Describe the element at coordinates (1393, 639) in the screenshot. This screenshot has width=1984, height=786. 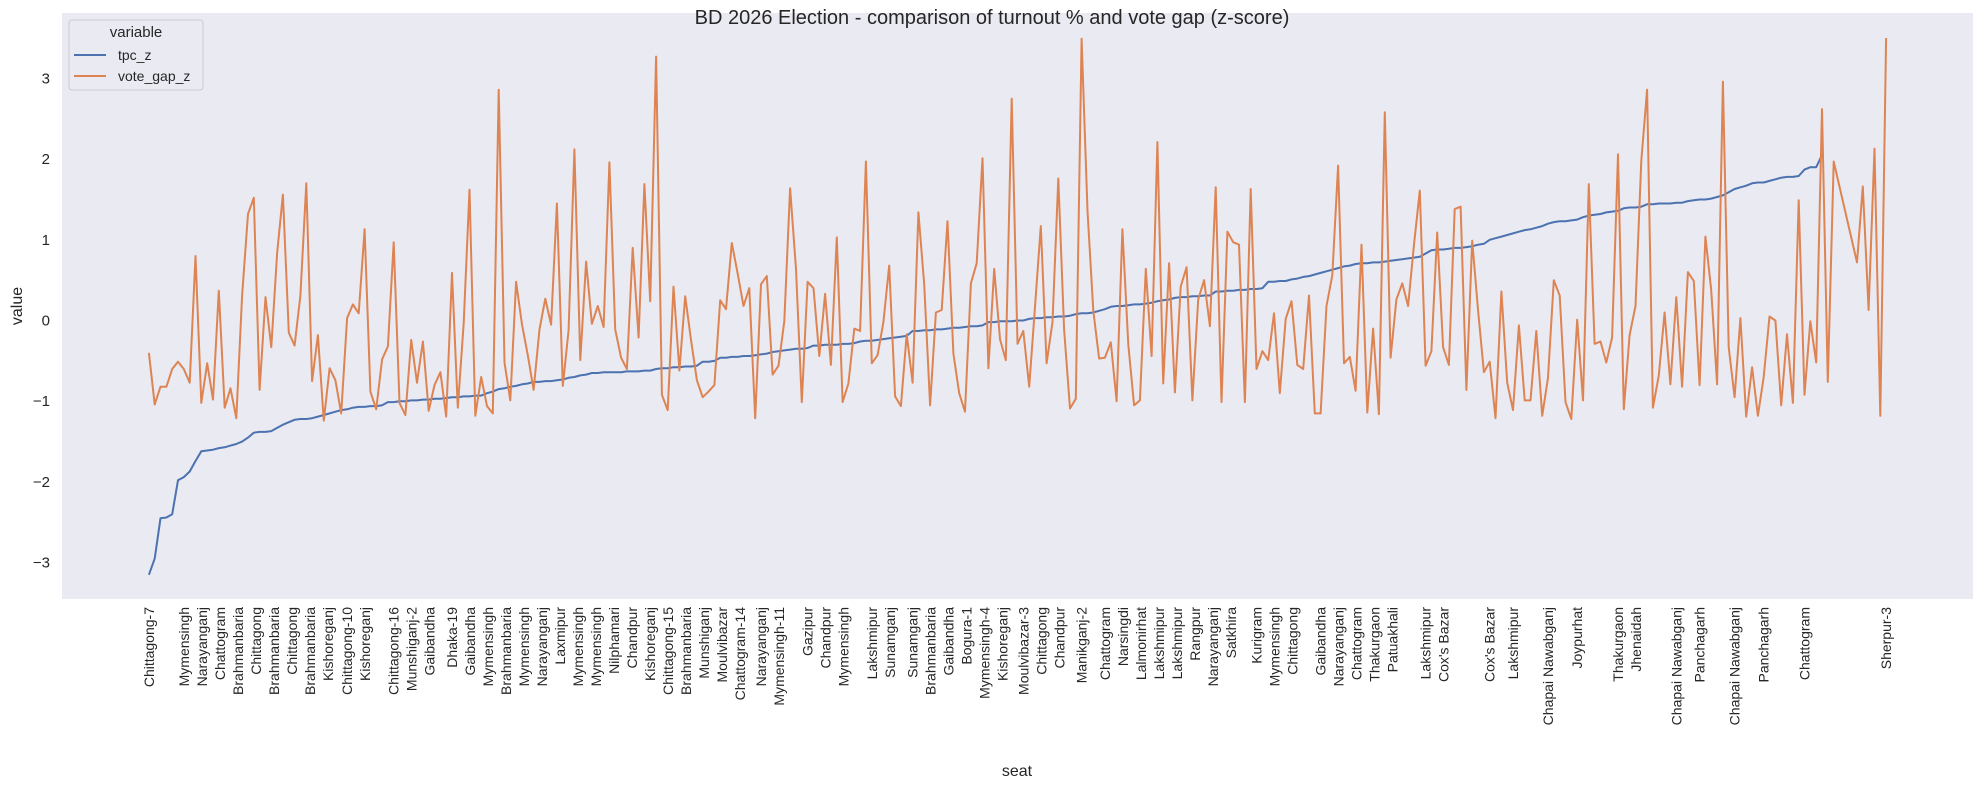
I see `x-tick-label: Patuakhali` at that location.